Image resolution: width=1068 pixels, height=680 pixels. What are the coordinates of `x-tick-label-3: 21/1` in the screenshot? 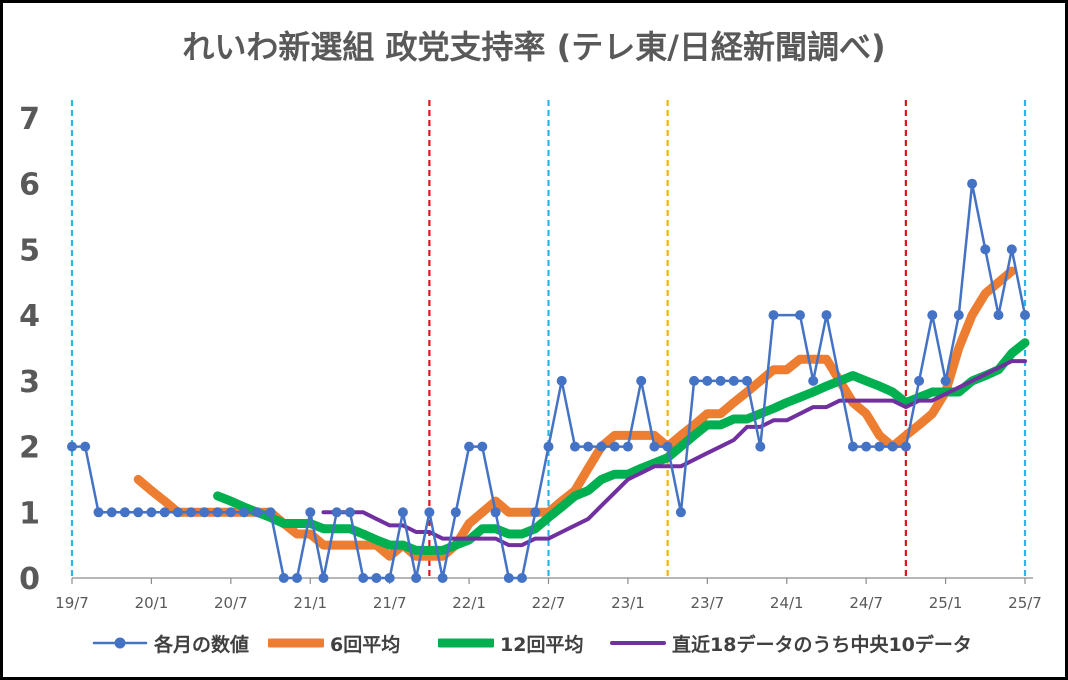 It's located at (310, 603).